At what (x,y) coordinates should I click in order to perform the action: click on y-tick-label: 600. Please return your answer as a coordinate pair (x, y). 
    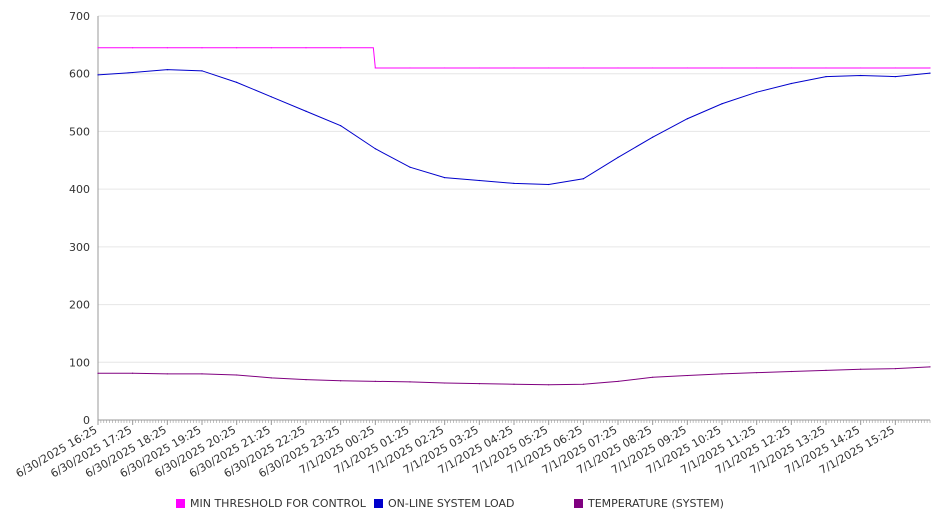
    Looking at the image, I should click on (79, 74).